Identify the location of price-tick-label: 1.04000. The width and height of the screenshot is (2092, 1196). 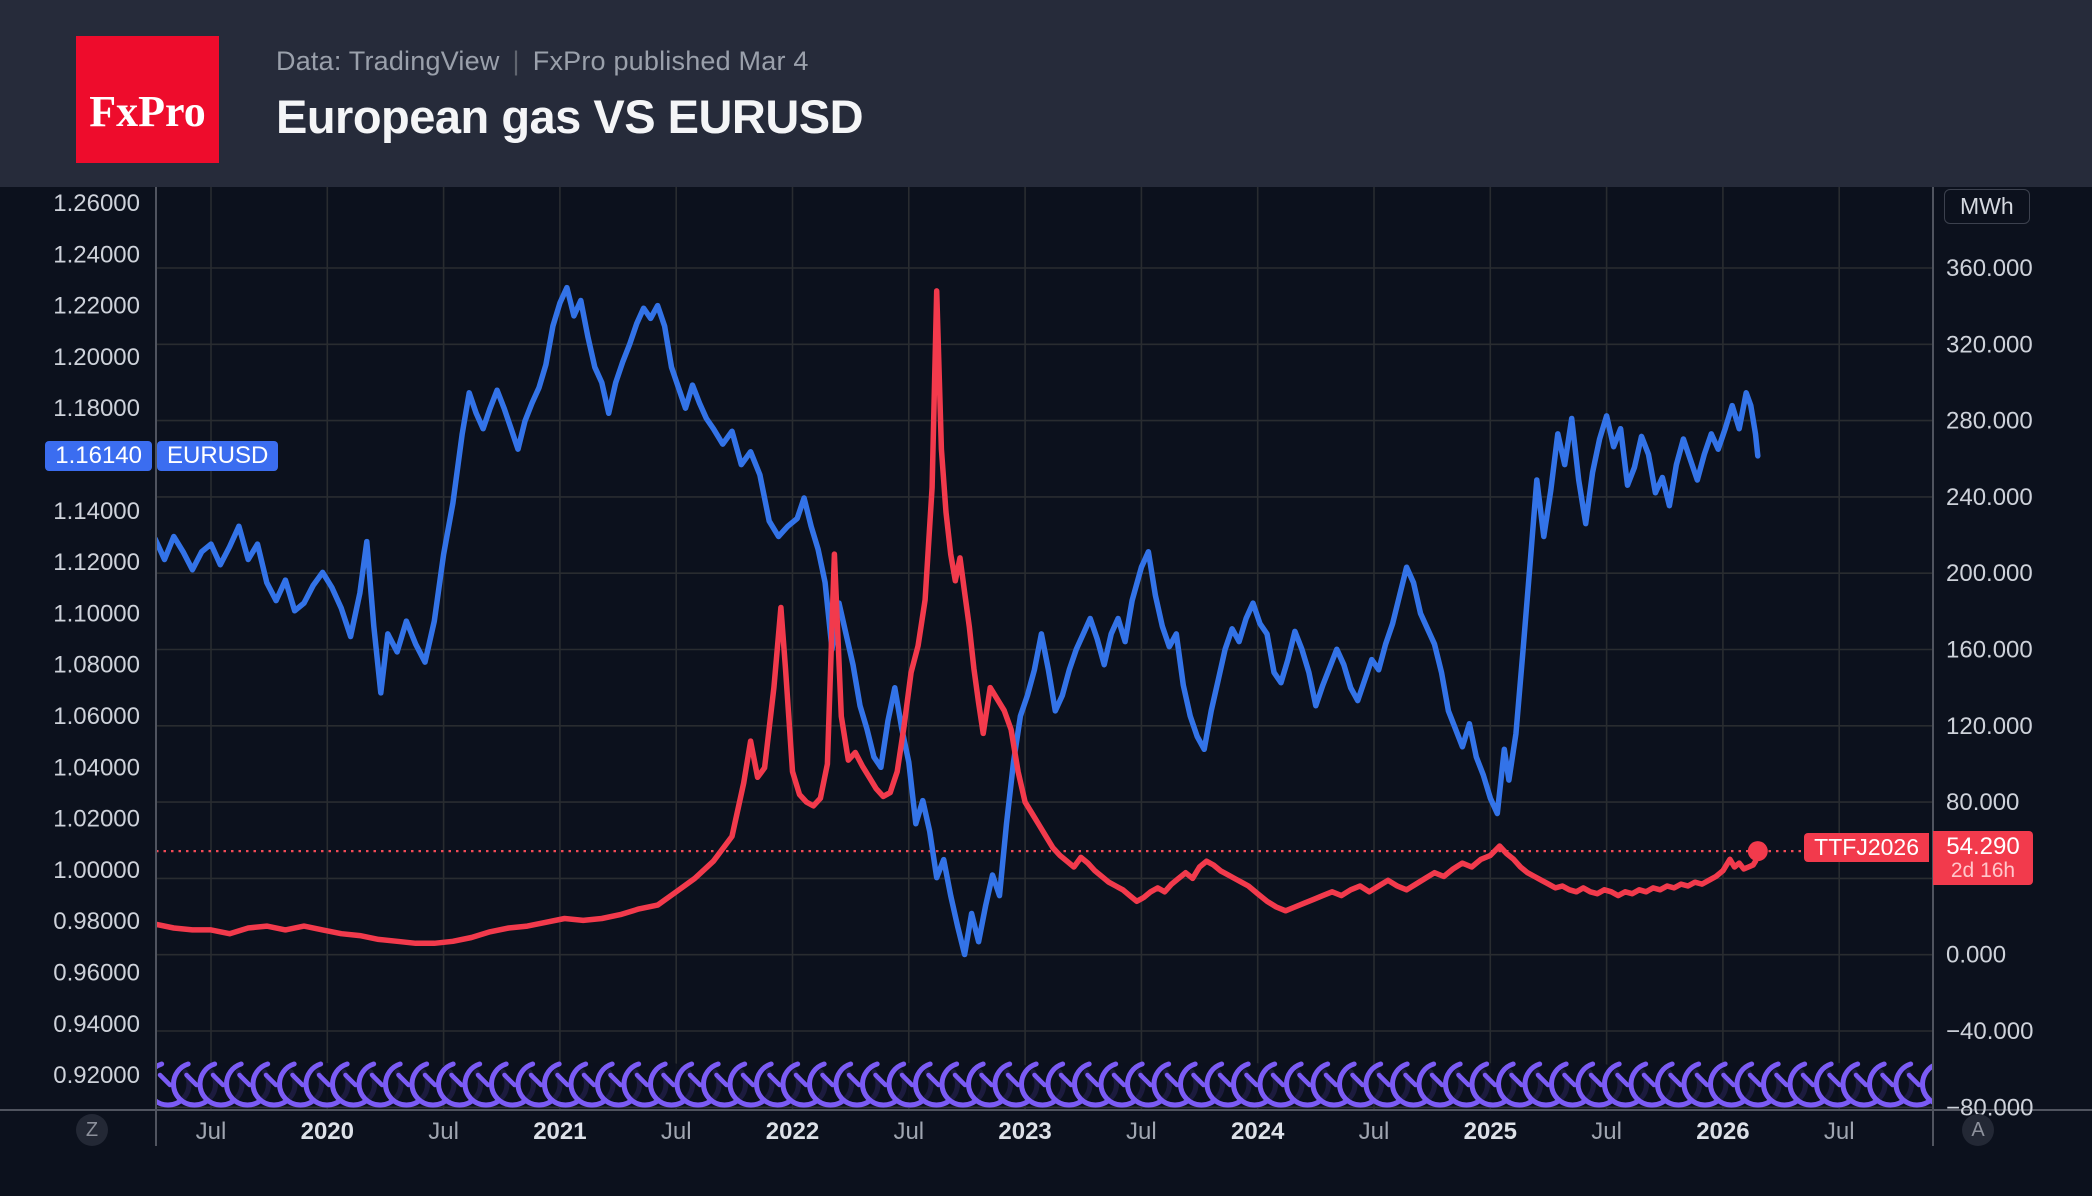
(96, 767).